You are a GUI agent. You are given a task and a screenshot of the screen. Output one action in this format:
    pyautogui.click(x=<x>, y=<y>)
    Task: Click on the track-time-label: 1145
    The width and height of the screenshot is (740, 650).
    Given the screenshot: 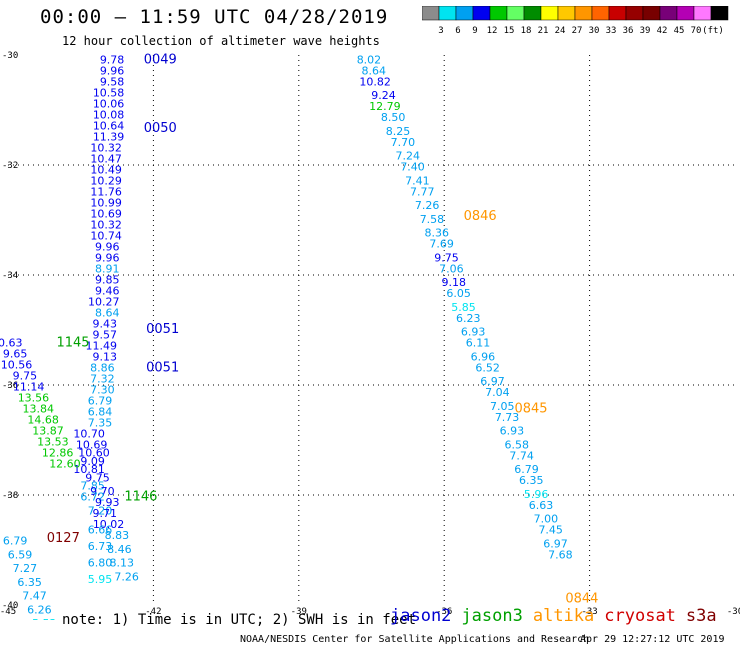 What is the action you would take?
    pyautogui.click(x=72, y=343)
    